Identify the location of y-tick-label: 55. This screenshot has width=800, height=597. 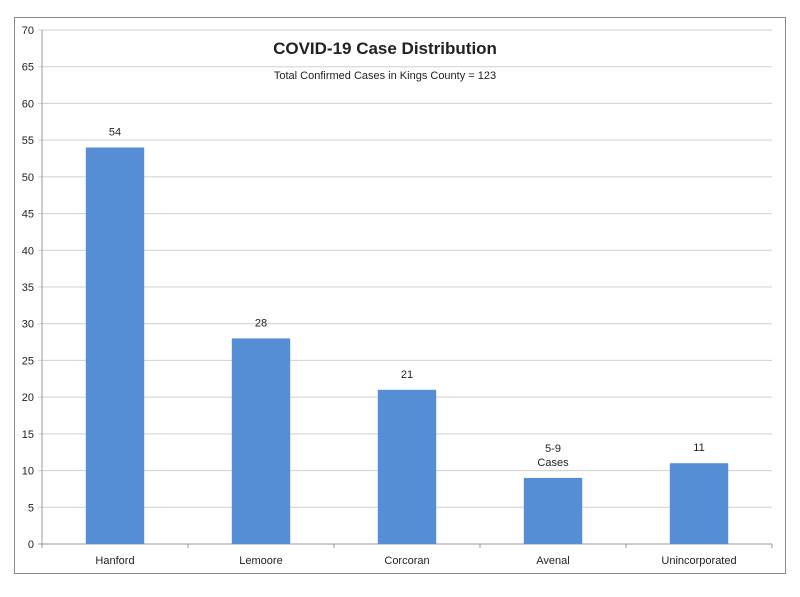
(28, 141).